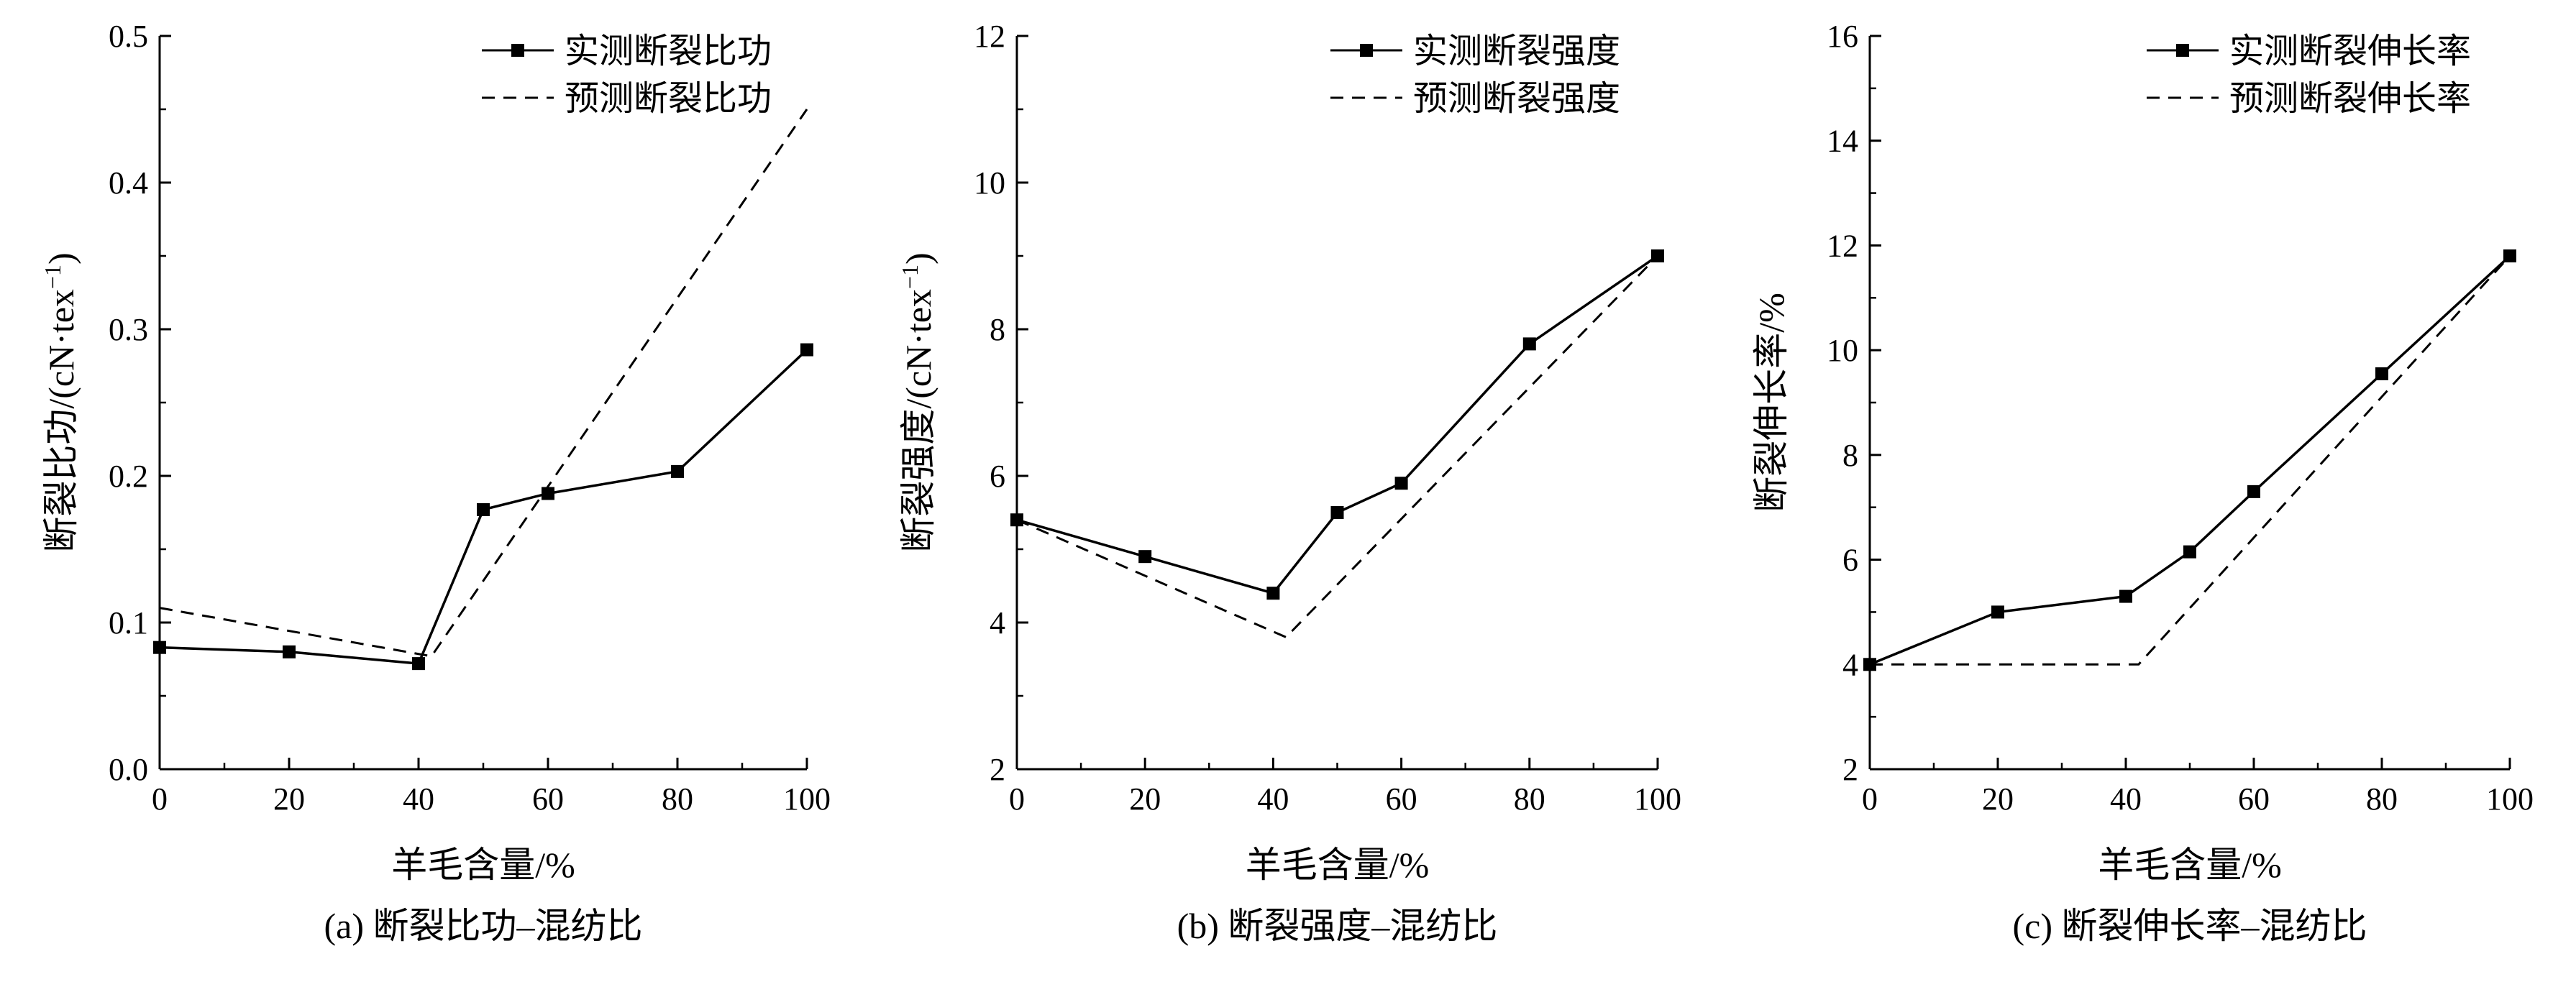 The height and width of the screenshot is (987, 2576). Describe the element at coordinates (668, 51) in the screenshot. I see `legend-label: 实测断裂比功` at that location.